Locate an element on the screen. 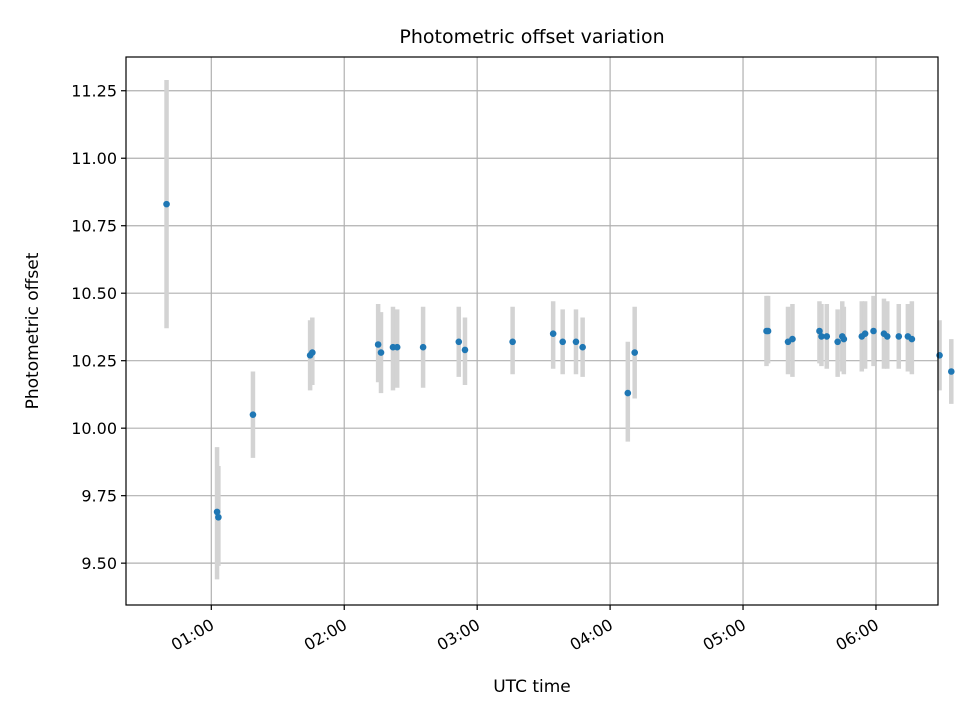 This screenshot has height=720, width=960. y-axis-ticks: 9.50 9.75 10.00 10.25 10.50 10.75 11.00 11.25 is located at coordinates (98, 327).